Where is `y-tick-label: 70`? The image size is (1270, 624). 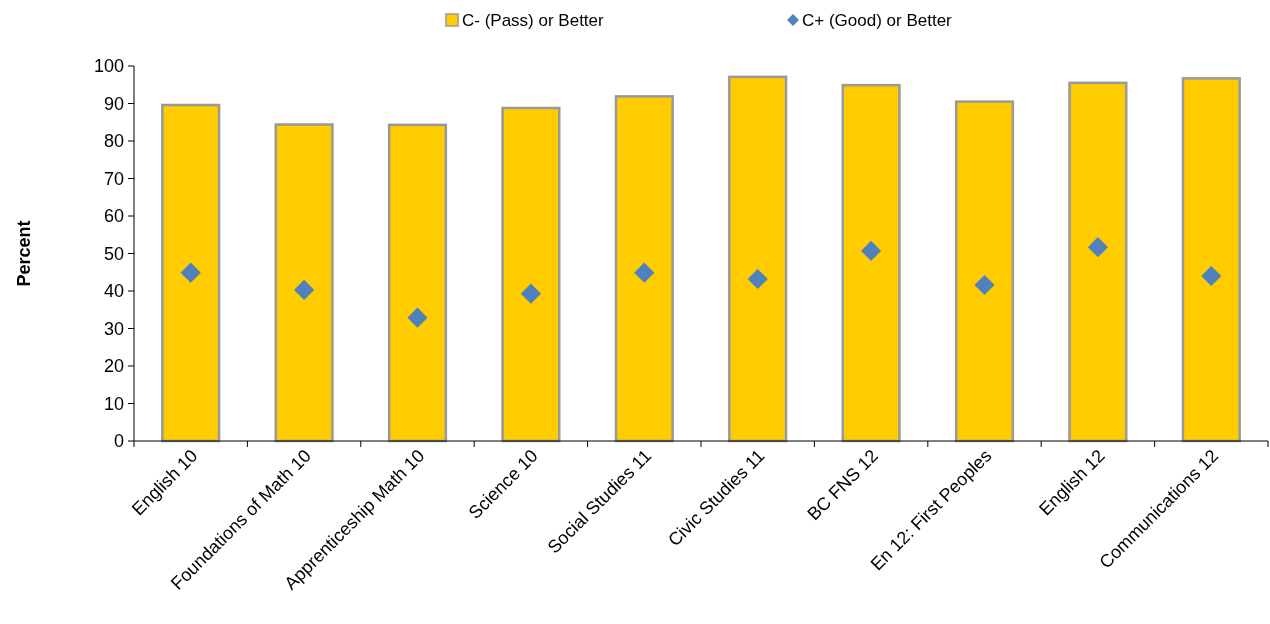 y-tick-label: 70 is located at coordinates (113, 178).